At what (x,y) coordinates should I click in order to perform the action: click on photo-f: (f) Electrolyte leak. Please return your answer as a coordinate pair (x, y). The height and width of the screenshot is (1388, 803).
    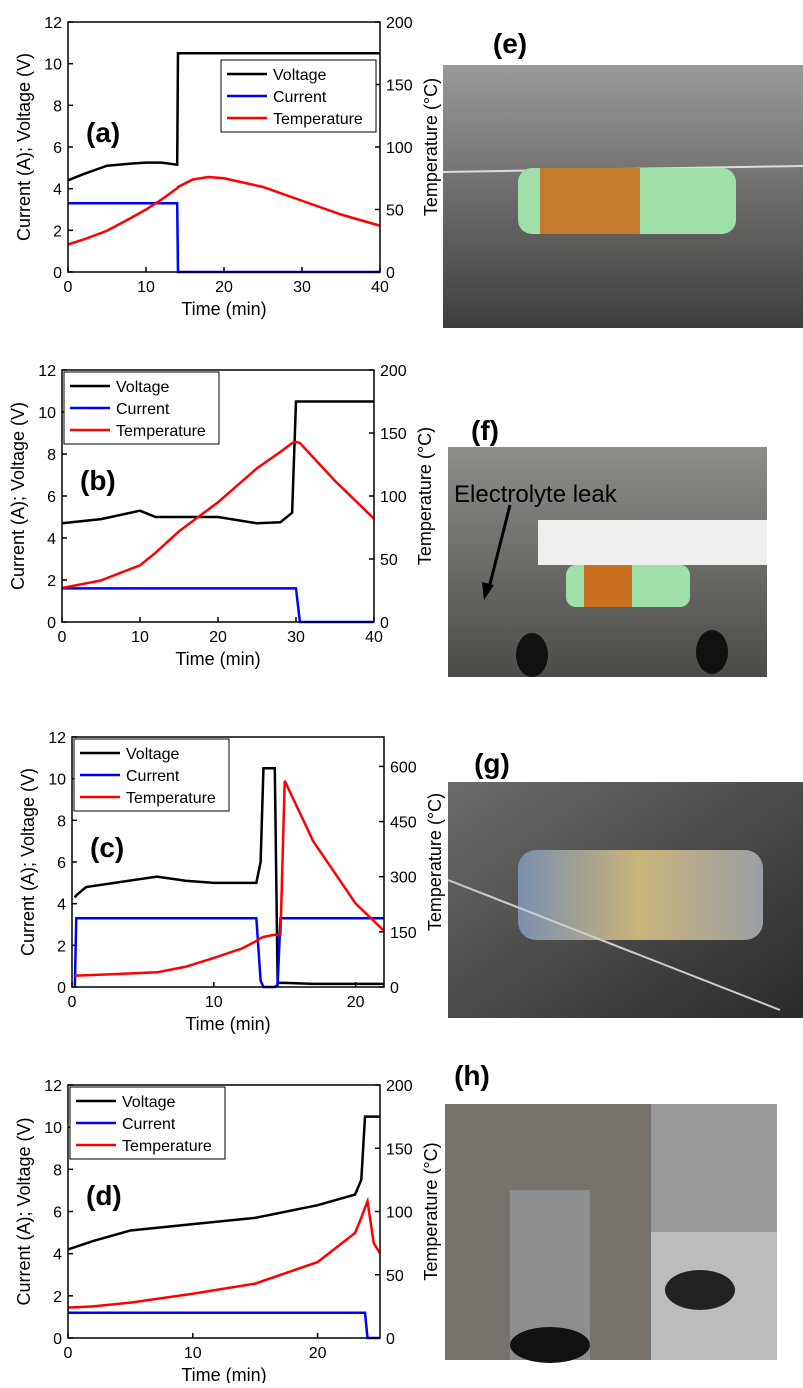
    Looking at the image, I should click on (607, 546).